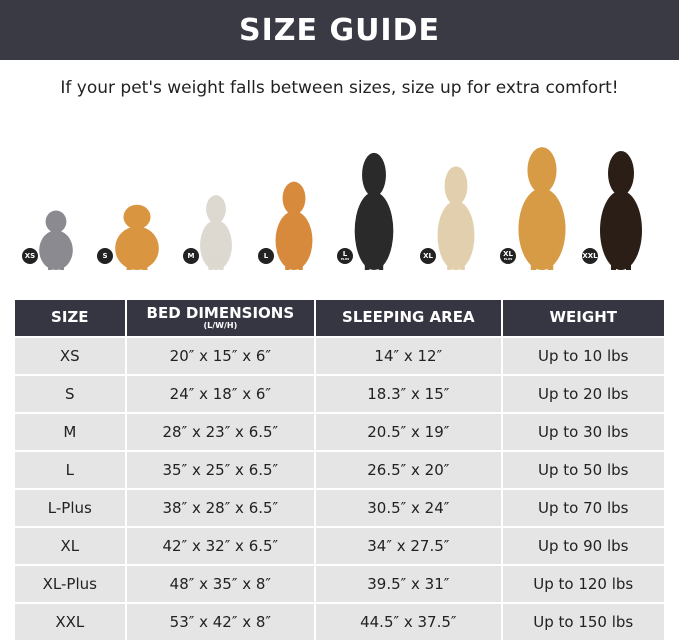  What do you see at coordinates (408, 546) in the screenshot?
I see `table-cell: 34″ x 27.5″` at bounding box center [408, 546].